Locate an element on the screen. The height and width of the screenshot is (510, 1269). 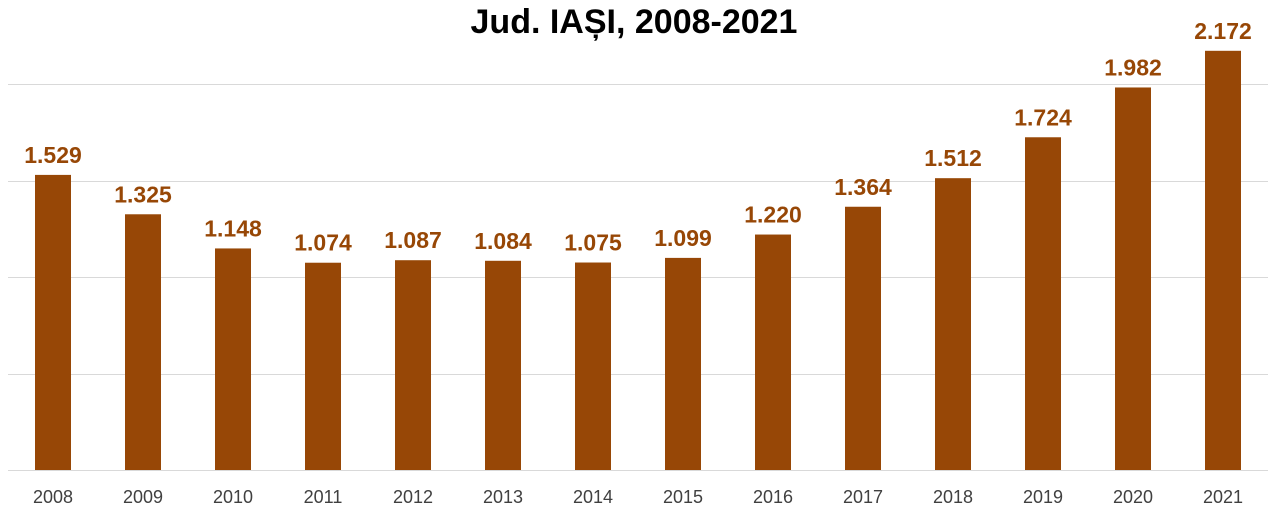
bar-2012 is located at coordinates (413, 365).